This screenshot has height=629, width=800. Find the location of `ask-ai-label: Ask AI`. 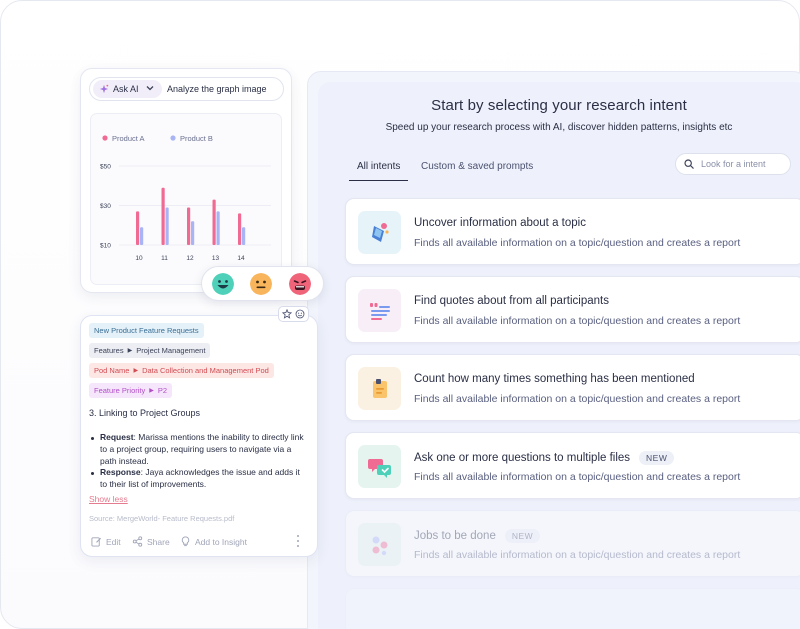

ask-ai-label: Ask AI is located at coordinates (126, 89).